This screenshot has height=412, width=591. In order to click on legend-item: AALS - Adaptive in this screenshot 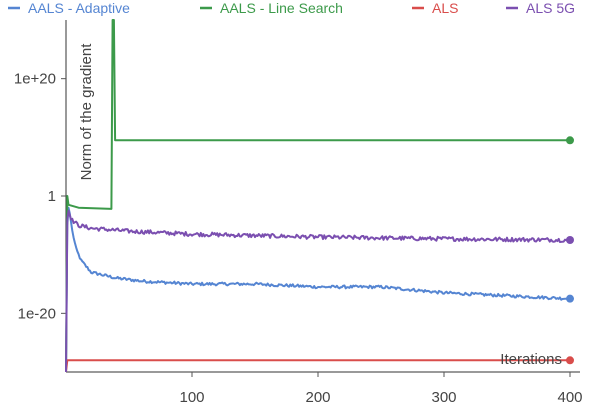, I will do `click(69, 8)`.